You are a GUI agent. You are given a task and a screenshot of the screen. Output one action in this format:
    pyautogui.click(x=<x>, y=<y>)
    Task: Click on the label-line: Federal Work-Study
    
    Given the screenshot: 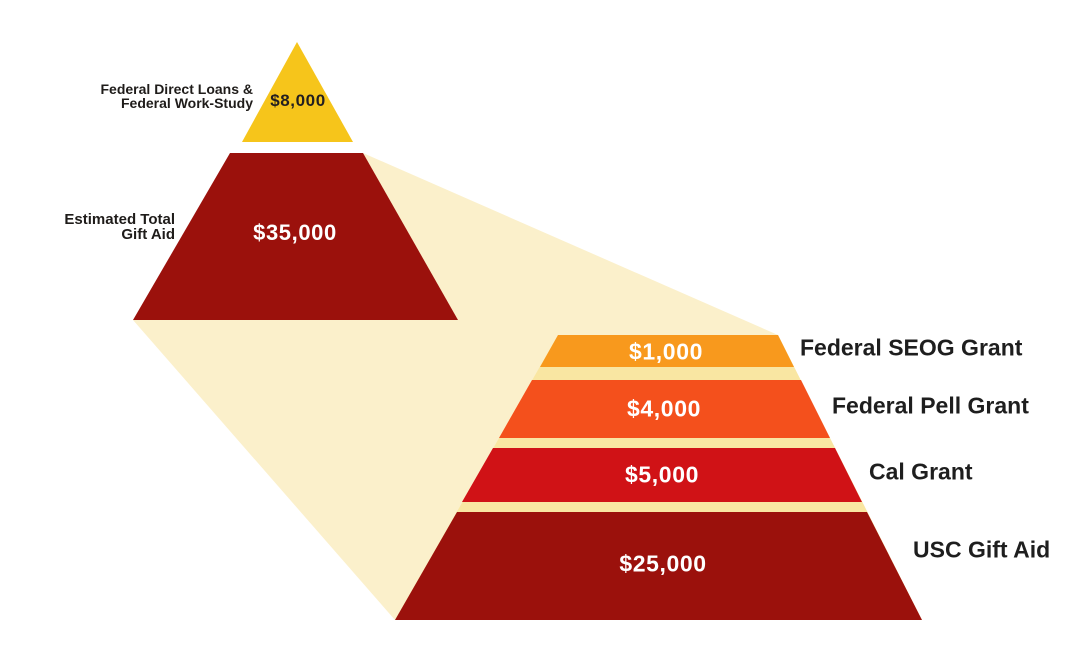 What is the action you would take?
    pyautogui.click(x=187, y=103)
    